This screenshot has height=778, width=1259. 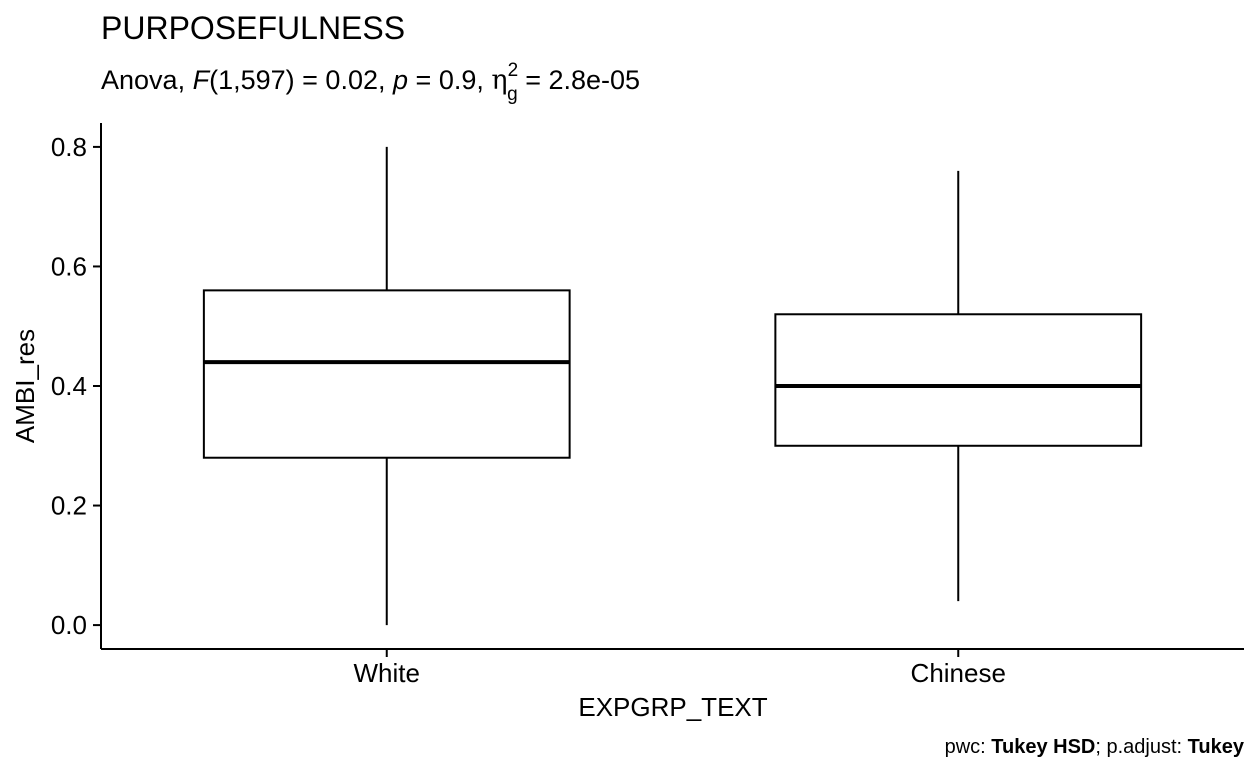 What do you see at coordinates (1043, 747) in the screenshot?
I see `caption-pwc-value: Tukey HSD` at bounding box center [1043, 747].